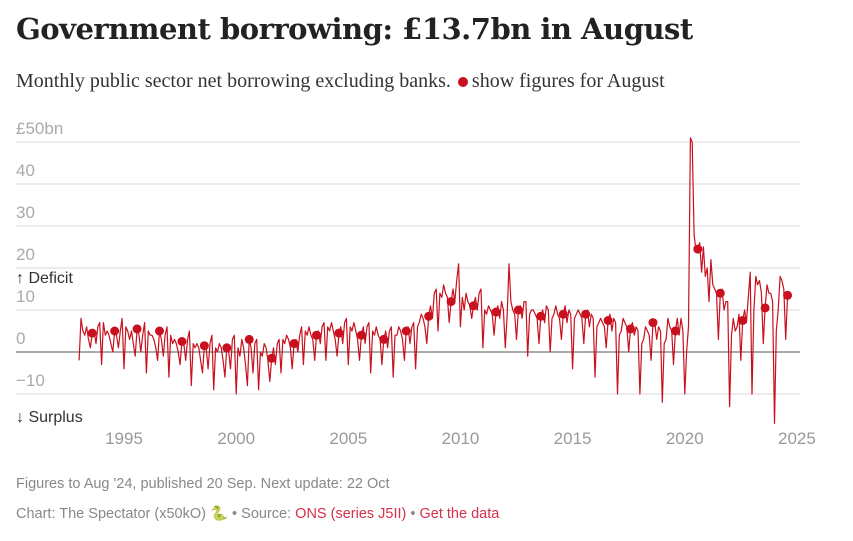  Describe the element at coordinates (354, 29) in the screenshot. I see `chart-title: Government borrowing: £13.7bn in August` at that location.